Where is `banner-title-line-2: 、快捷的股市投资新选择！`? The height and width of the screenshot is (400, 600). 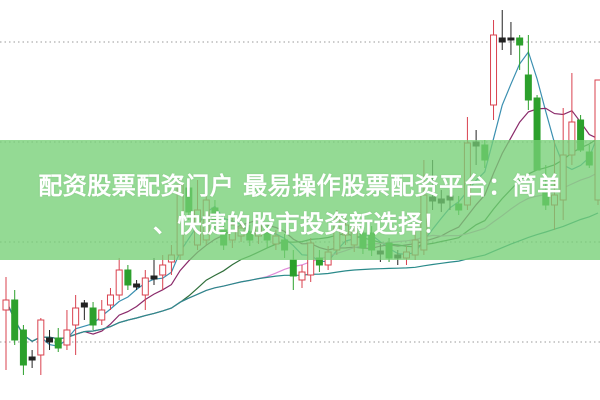 banner-title-line-2: 、快捷的股市投资新选择！ is located at coordinates (300, 224).